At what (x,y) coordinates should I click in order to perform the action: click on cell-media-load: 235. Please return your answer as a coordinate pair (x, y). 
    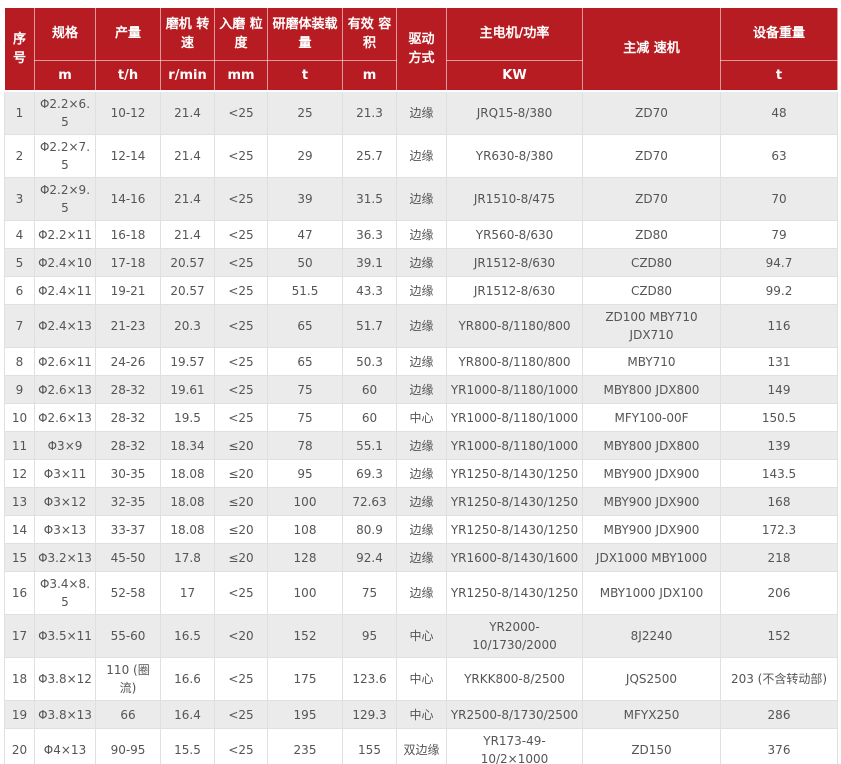
    Looking at the image, I should click on (305, 746).